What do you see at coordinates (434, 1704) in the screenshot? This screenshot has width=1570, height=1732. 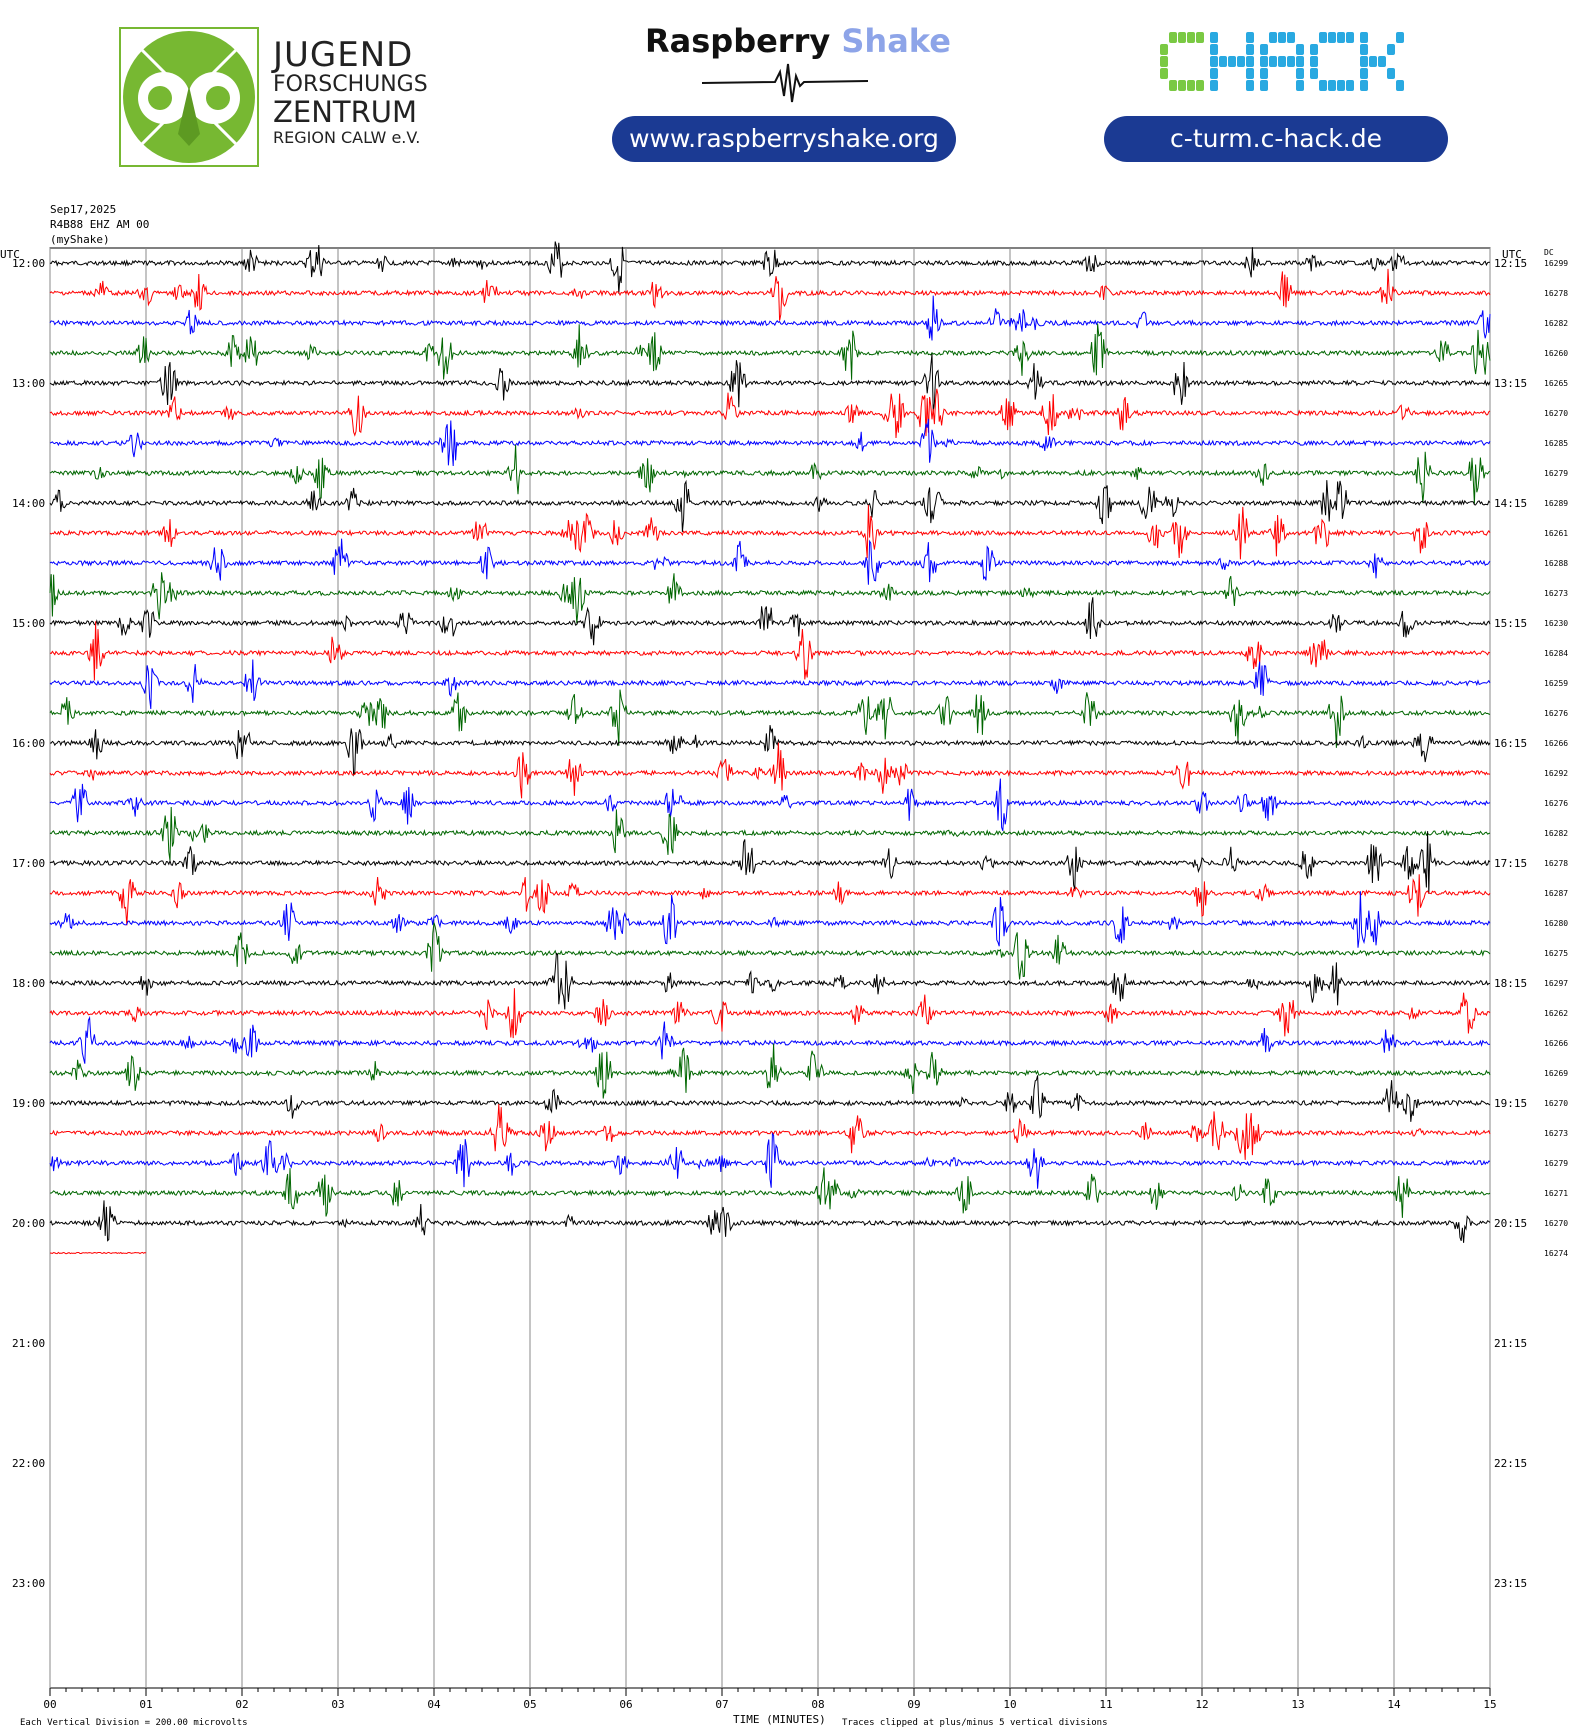 I see `x-tick-label: 04` at bounding box center [434, 1704].